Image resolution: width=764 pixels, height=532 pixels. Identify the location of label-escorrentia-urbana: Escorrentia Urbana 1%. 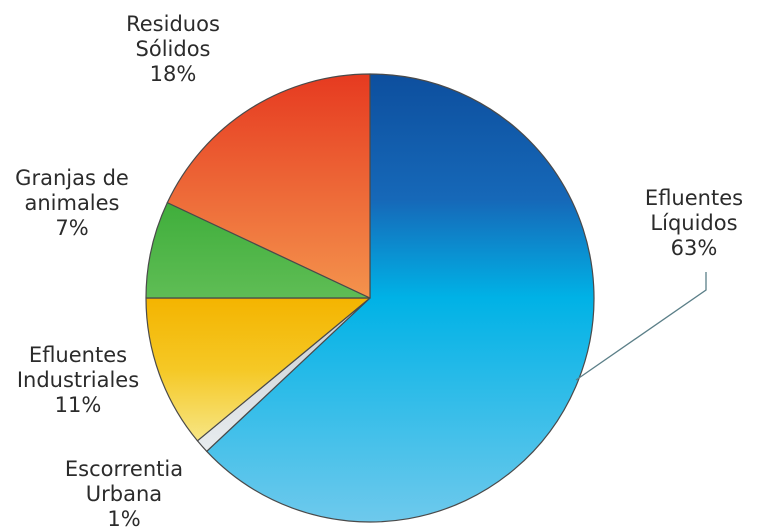
(124, 494).